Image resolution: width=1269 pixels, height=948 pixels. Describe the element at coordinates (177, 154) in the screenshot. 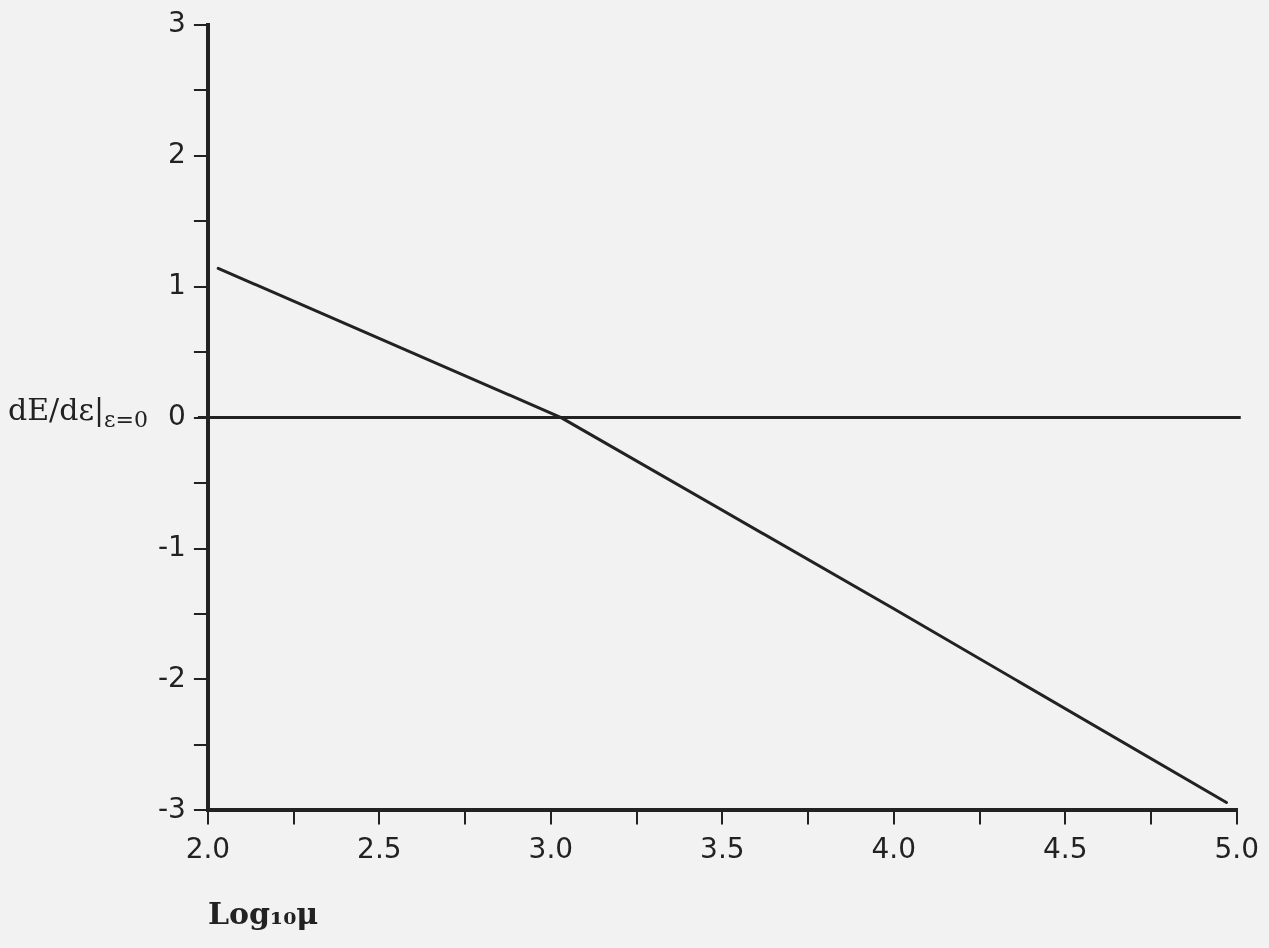

I see `y-tick-label: 2` at that location.